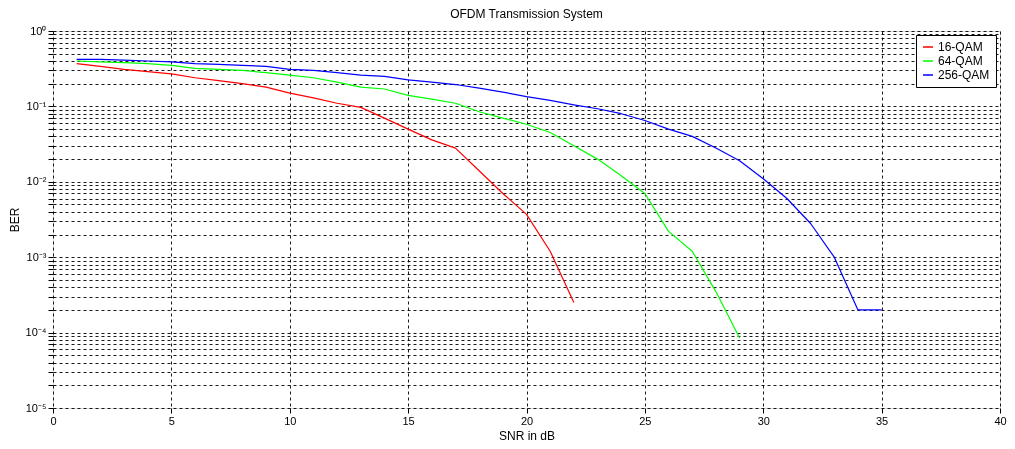 Image resolution: width=1015 pixels, height=449 pixels. I want to click on legend-label: 64-QAM, so click(960, 61).